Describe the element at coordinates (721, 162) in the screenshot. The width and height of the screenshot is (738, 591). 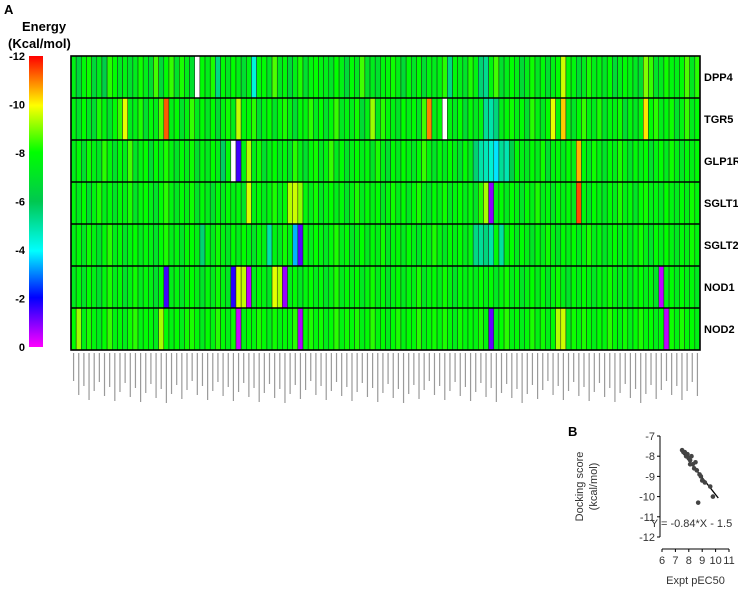
I see `heatmap-row-label: GLP1R` at that location.